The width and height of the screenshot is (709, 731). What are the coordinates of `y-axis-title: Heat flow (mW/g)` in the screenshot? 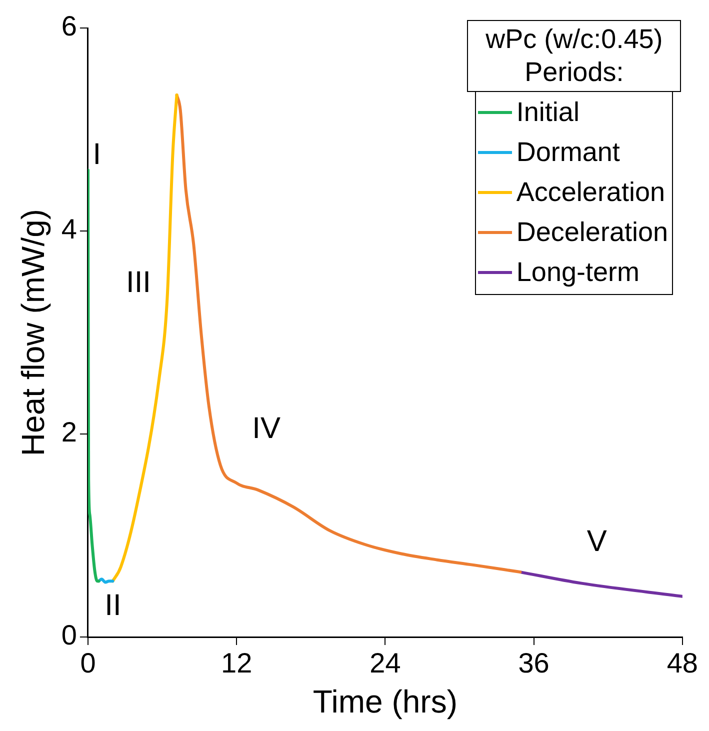 It's located at (33, 332).